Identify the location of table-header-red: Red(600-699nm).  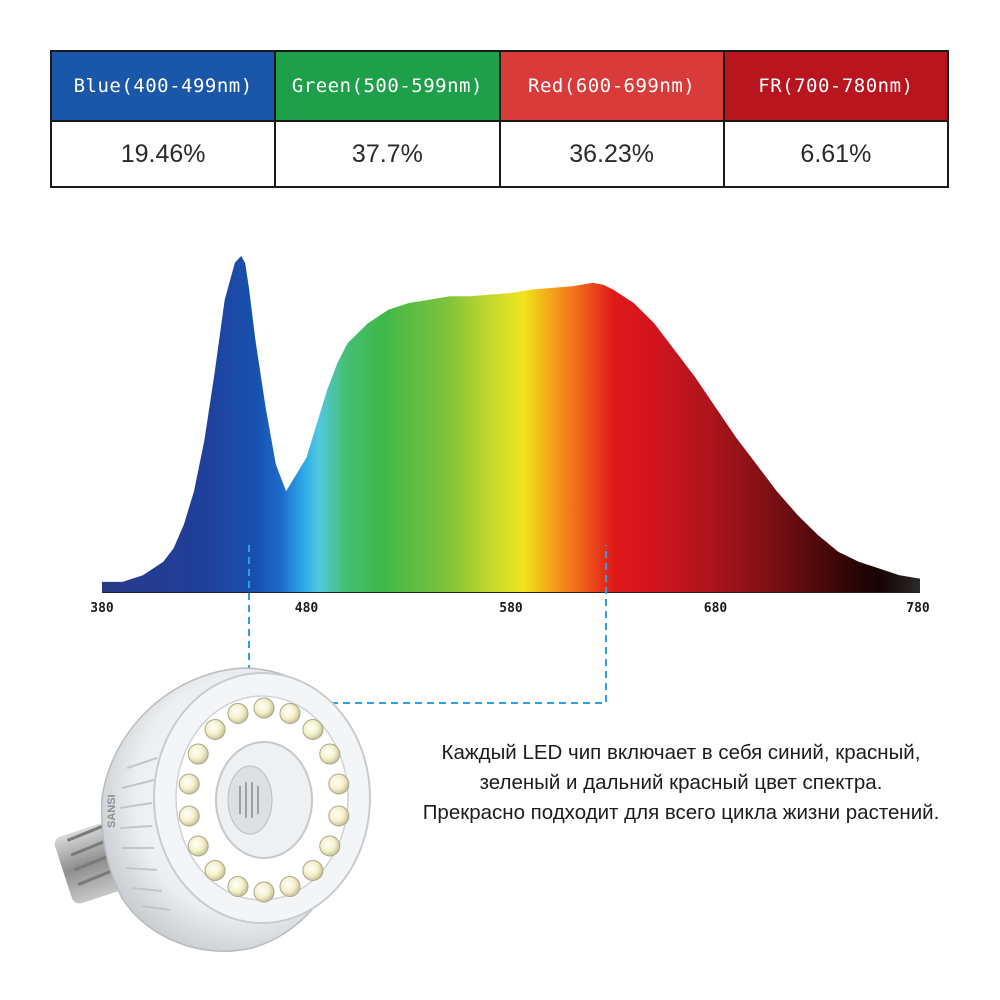
(611, 86).